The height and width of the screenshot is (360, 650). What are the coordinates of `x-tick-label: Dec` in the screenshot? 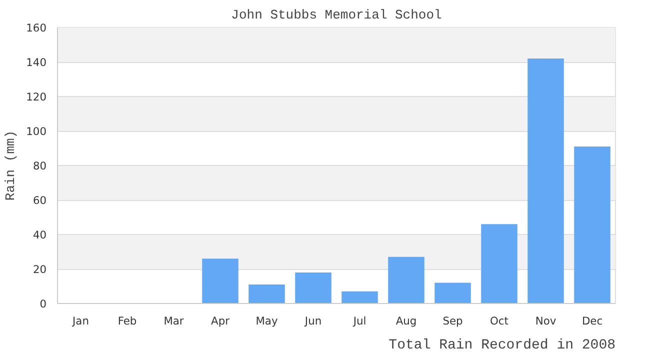 It's located at (592, 321).